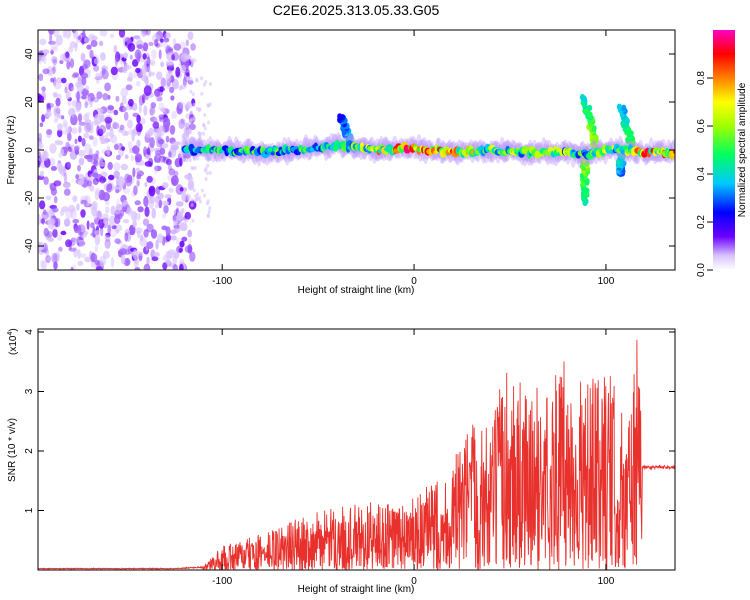 This screenshot has width=750, height=600. I want to click on heatmap-ytick-label: 0, so click(29, 150).